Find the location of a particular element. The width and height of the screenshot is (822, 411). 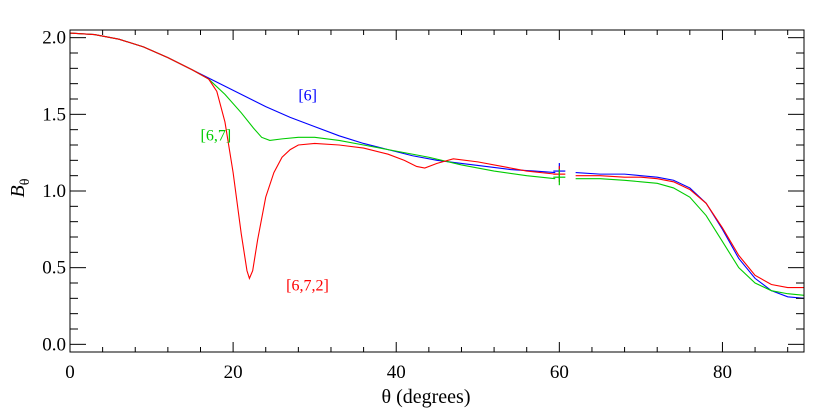

x-tick-label: 40 is located at coordinates (396, 372).